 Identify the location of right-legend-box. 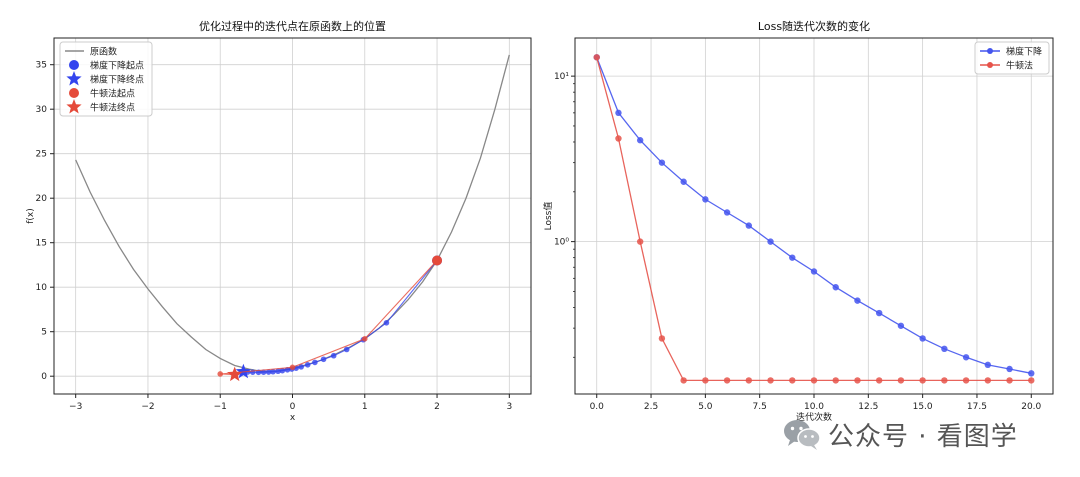
(1012, 58).